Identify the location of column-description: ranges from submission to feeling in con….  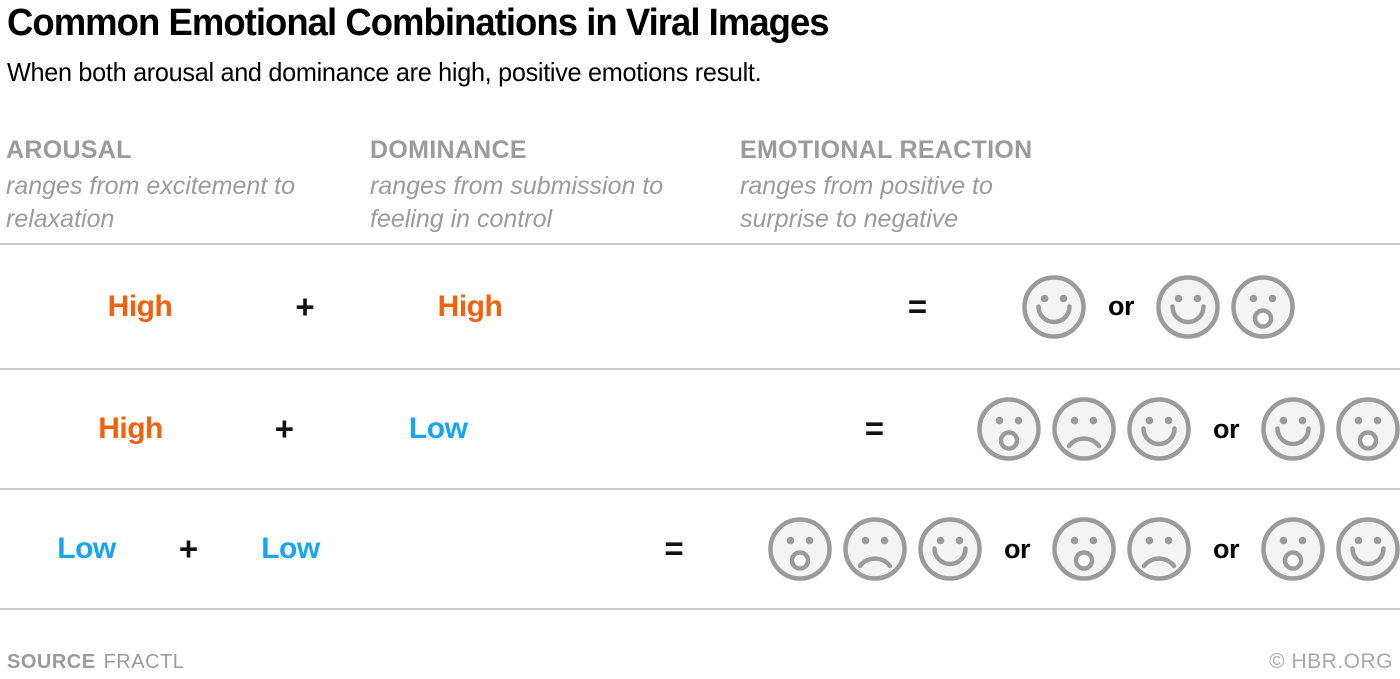
(517, 202).